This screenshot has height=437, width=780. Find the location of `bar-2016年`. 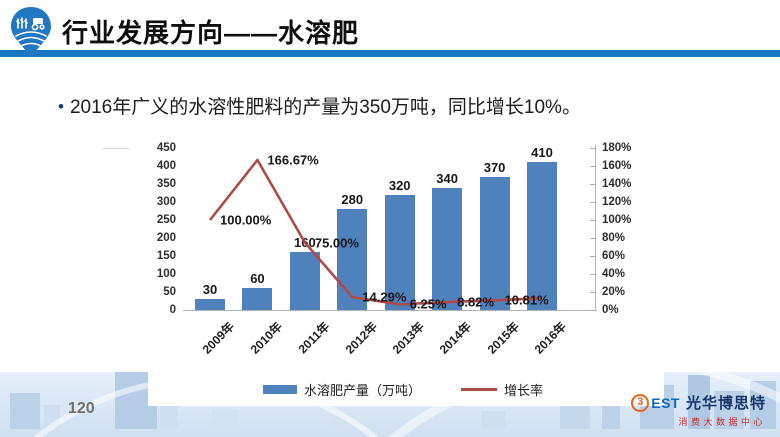

bar-2016年 is located at coordinates (542, 236).